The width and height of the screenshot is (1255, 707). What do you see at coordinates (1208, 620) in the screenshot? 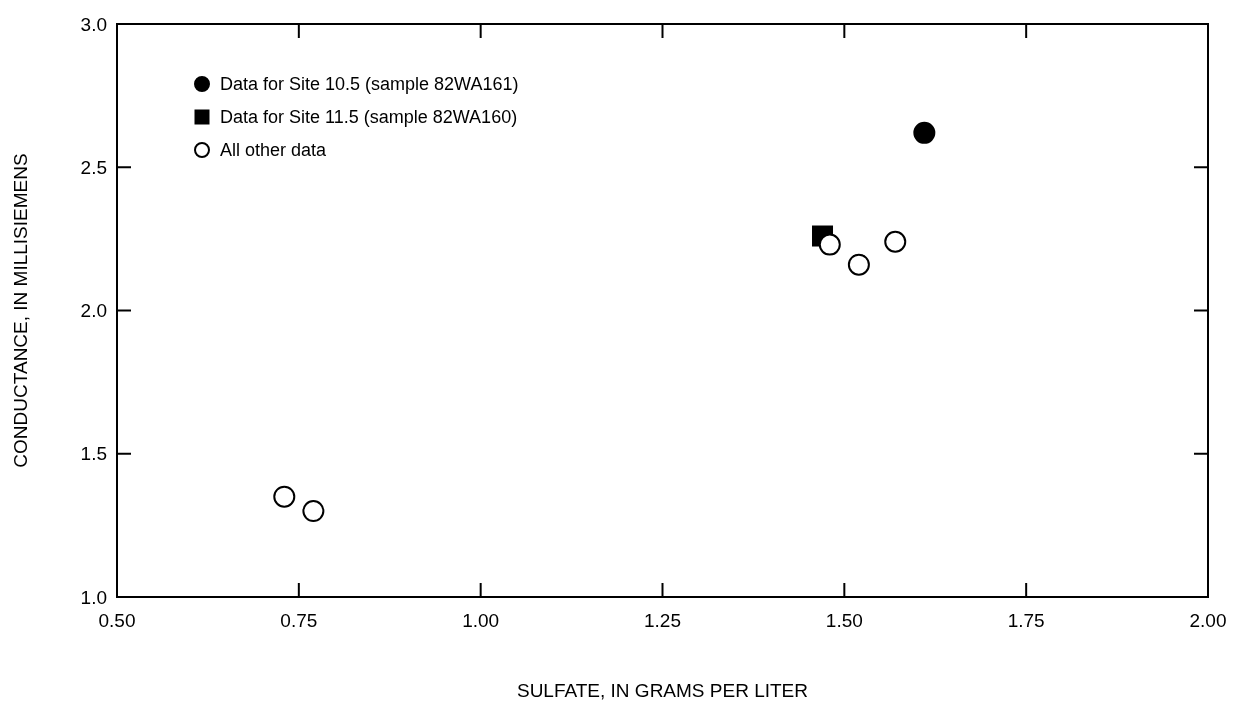
I see `x-tick-label: 2.00` at bounding box center [1208, 620].